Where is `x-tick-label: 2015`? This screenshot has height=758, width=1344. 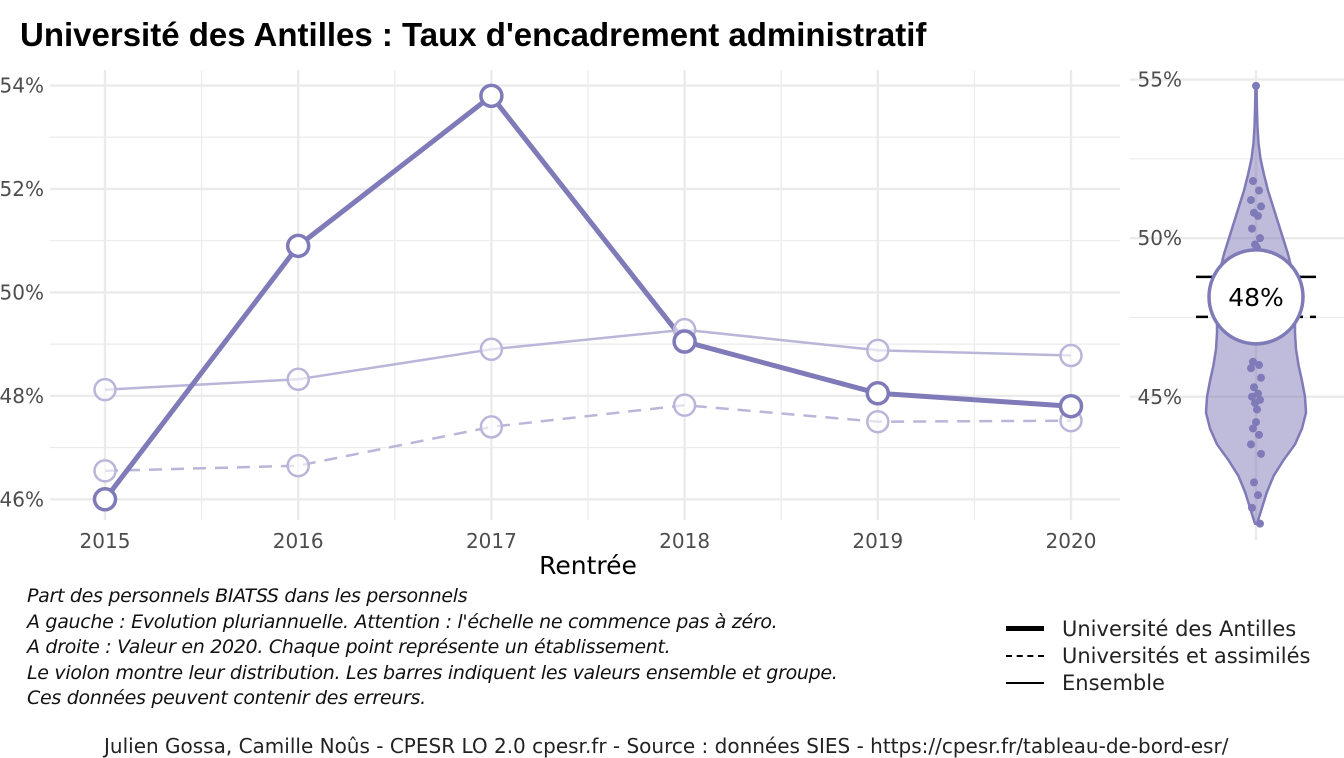
x-tick-label: 2015 is located at coordinates (105, 541).